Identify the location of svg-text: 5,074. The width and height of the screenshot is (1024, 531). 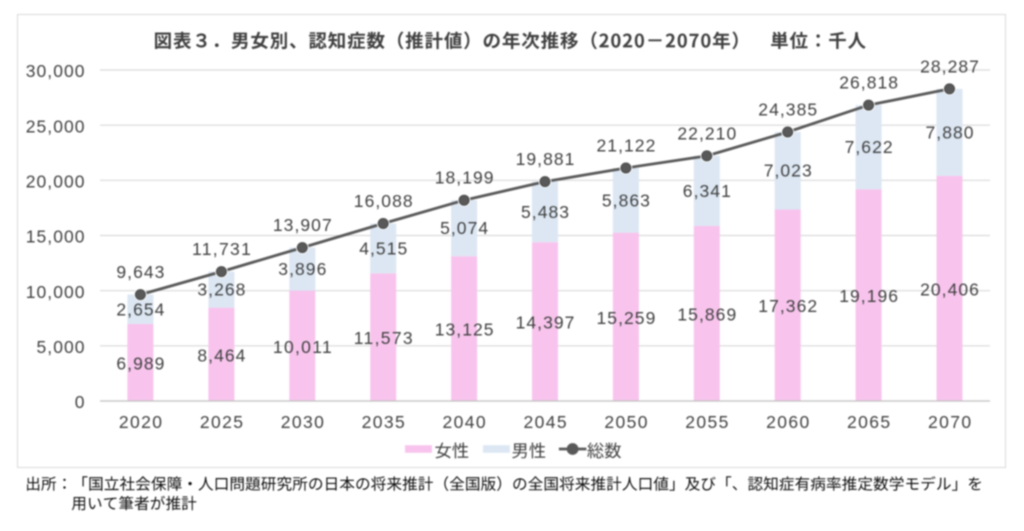
(464, 228).